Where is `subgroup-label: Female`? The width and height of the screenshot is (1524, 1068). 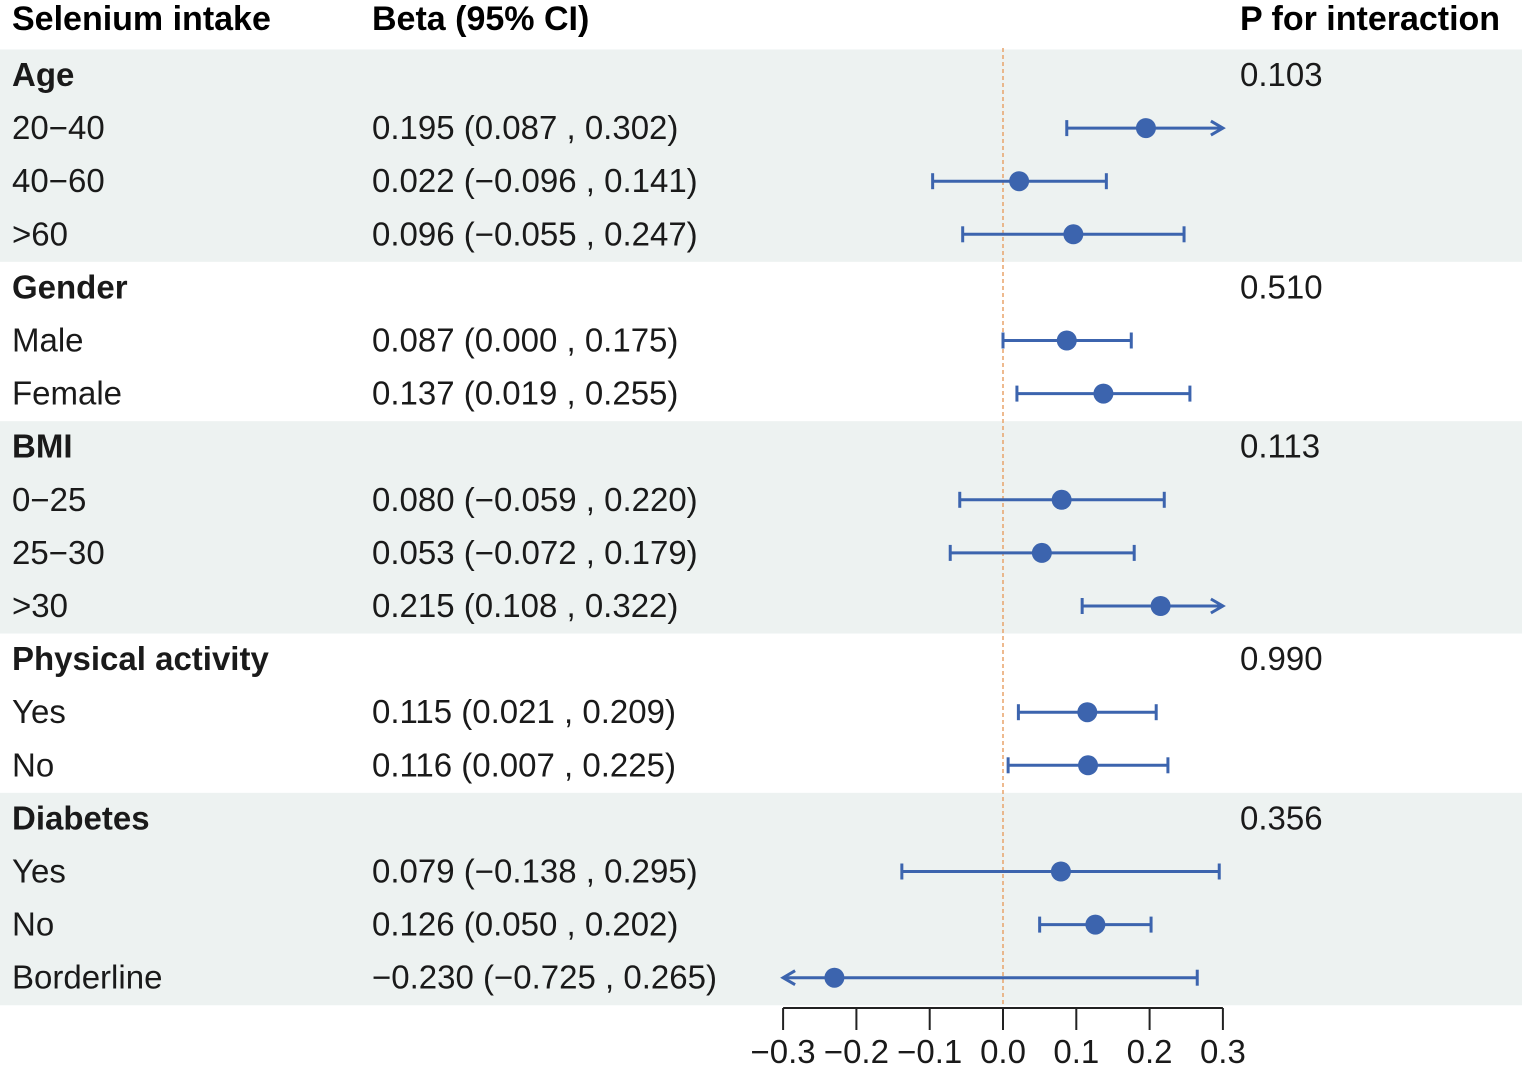 subgroup-label: Female is located at coordinates (67, 393).